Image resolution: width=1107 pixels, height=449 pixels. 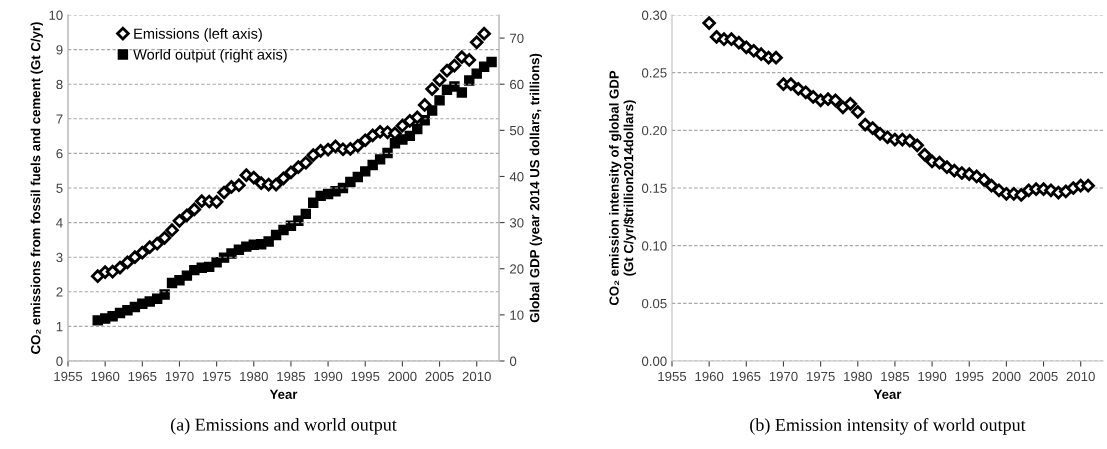 I want to click on y-tick-label: 3, so click(x=59, y=257).